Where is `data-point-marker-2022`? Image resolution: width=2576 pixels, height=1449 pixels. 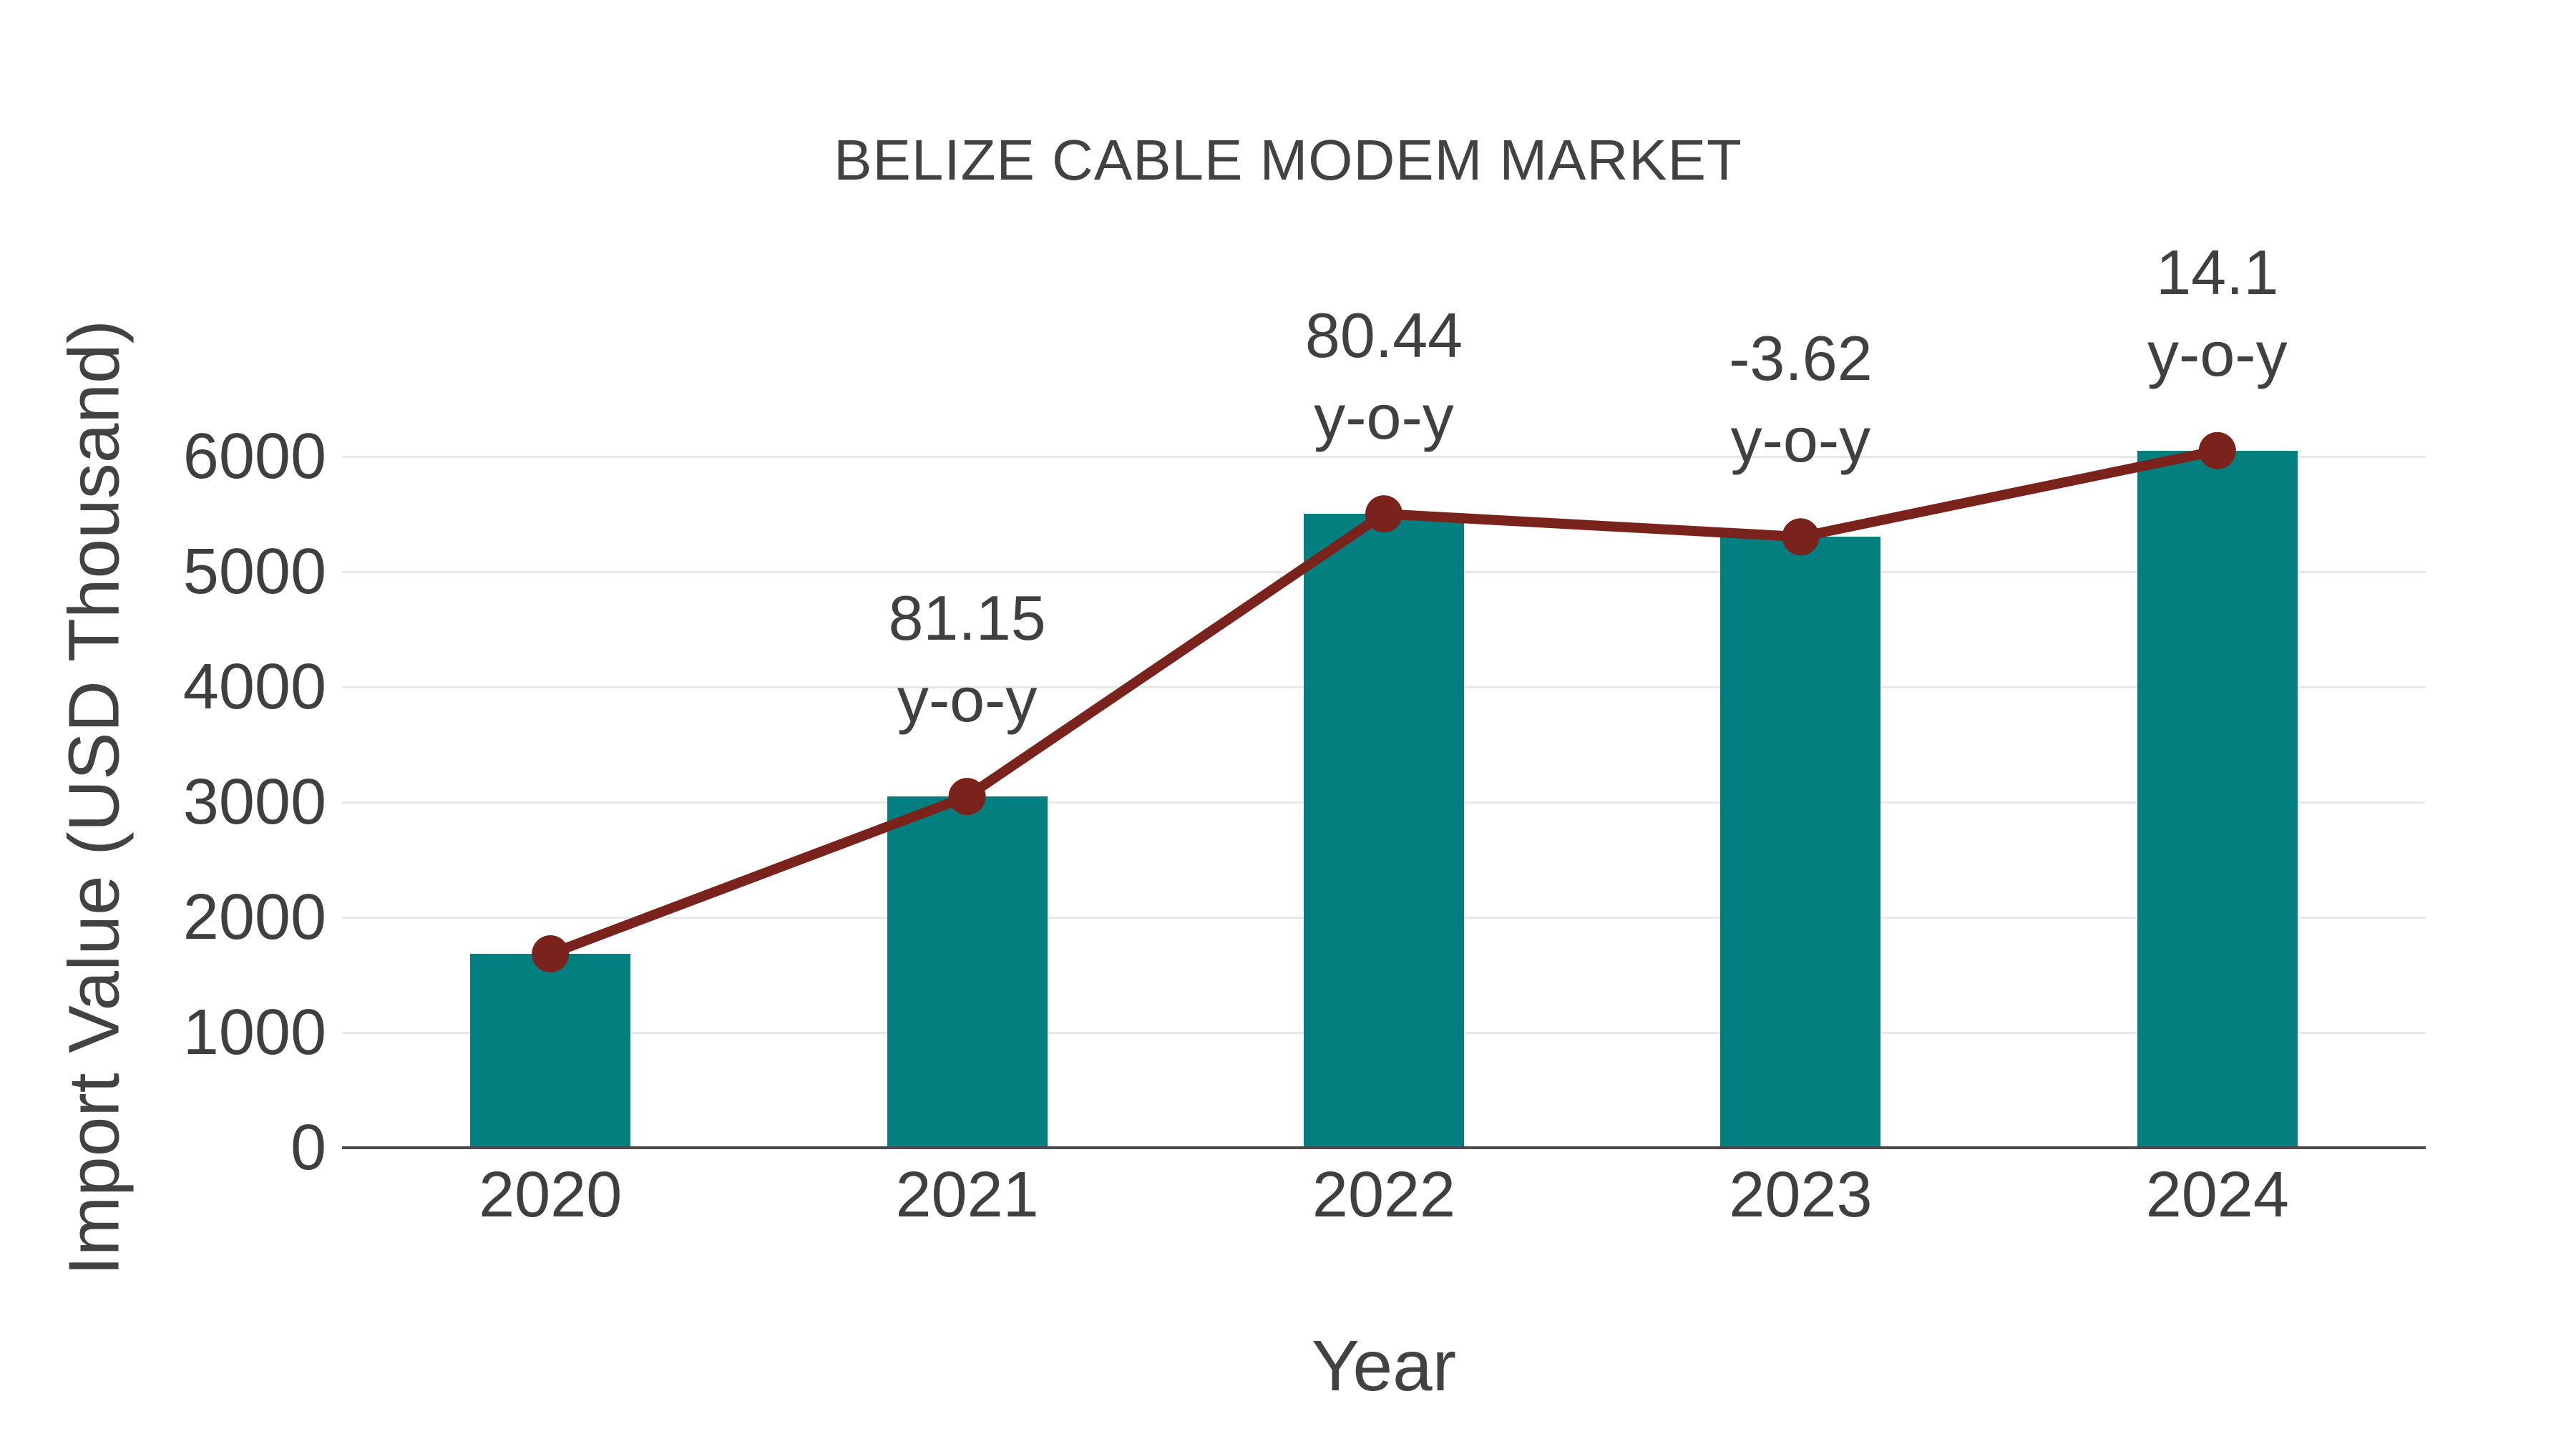
data-point-marker-2022 is located at coordinates (1383, 514).